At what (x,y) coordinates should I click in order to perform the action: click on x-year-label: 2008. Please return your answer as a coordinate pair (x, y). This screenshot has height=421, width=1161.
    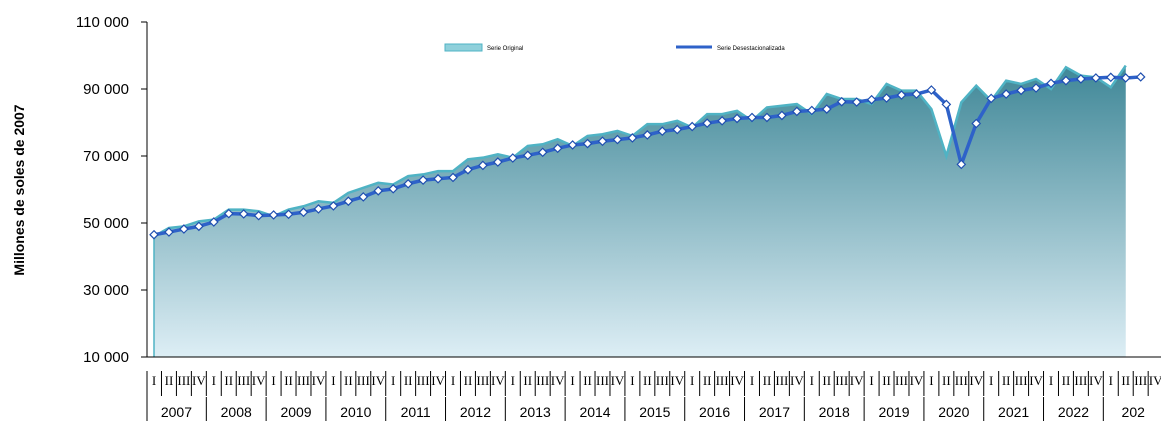
    Looking at the image, I should click on (236, 412).